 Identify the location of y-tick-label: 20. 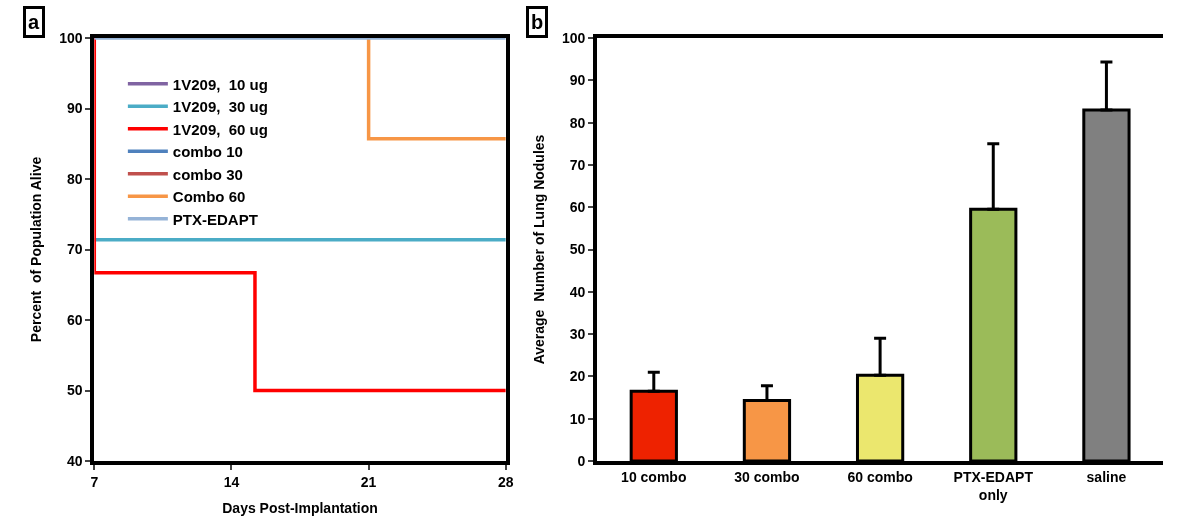
(577, 376).